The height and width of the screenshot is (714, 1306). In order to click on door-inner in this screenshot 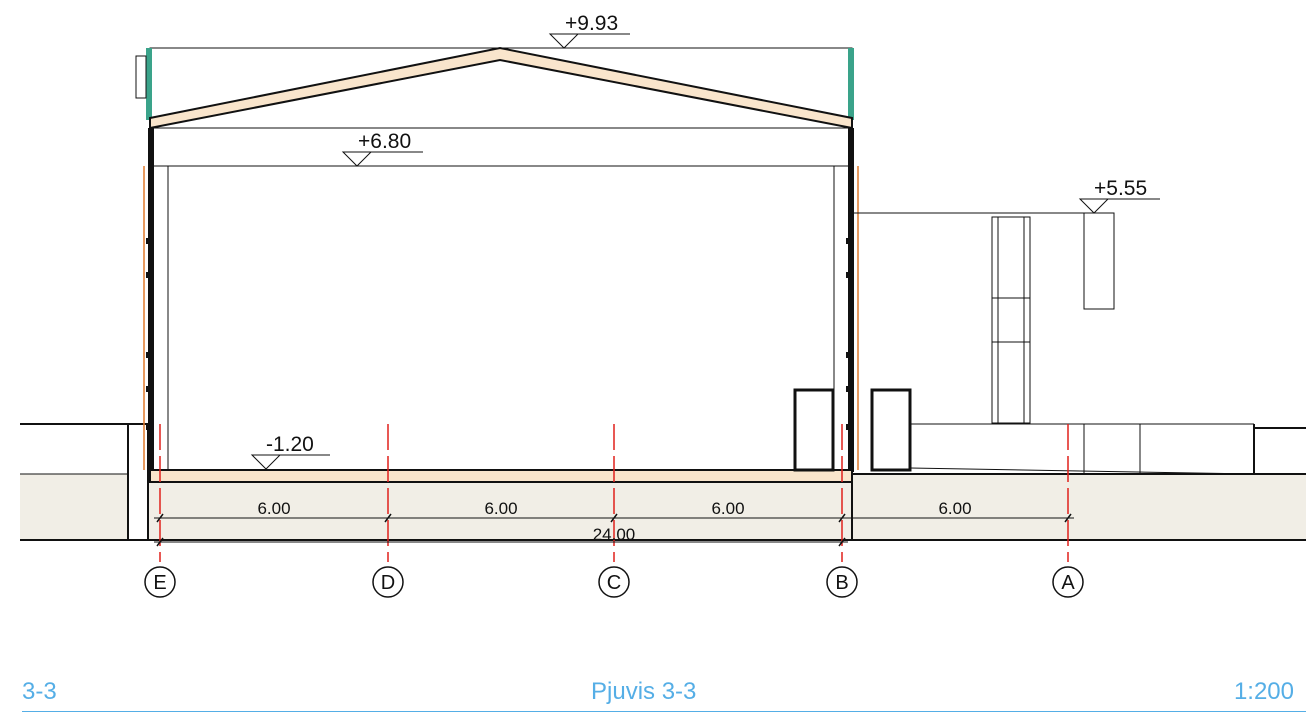, I will do `click(814, 430)`.